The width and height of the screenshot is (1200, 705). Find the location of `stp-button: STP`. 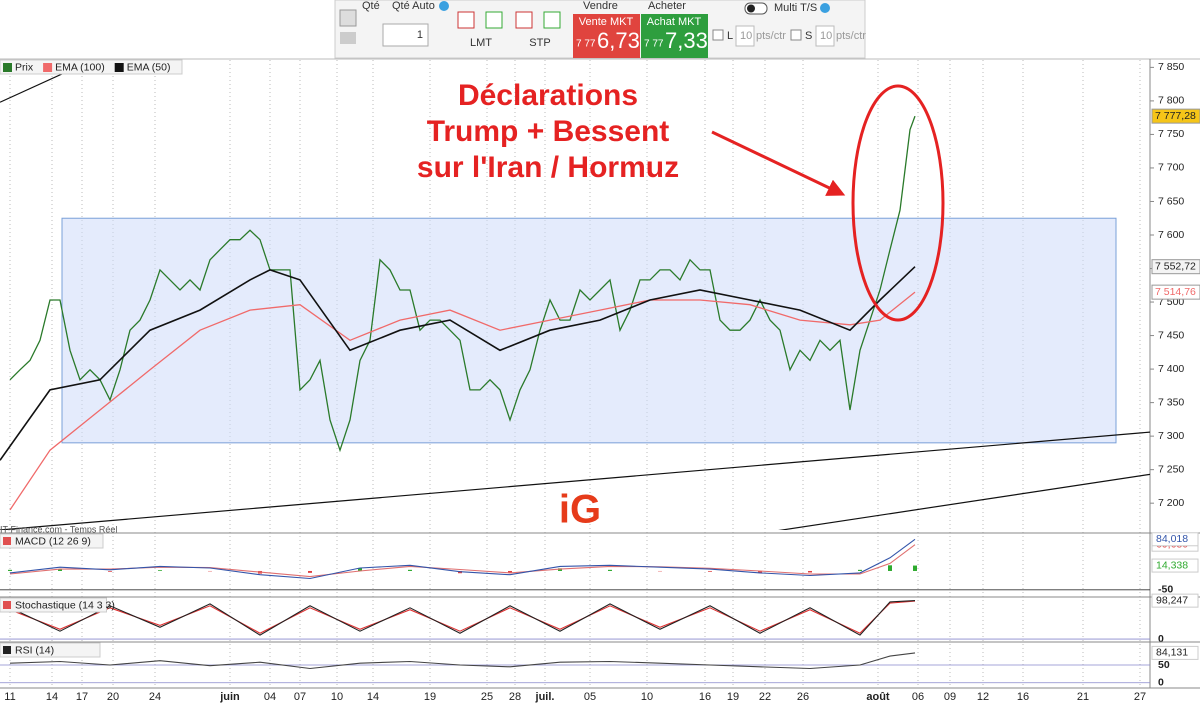

stp-button: STP is located at coordinates (539, 43).